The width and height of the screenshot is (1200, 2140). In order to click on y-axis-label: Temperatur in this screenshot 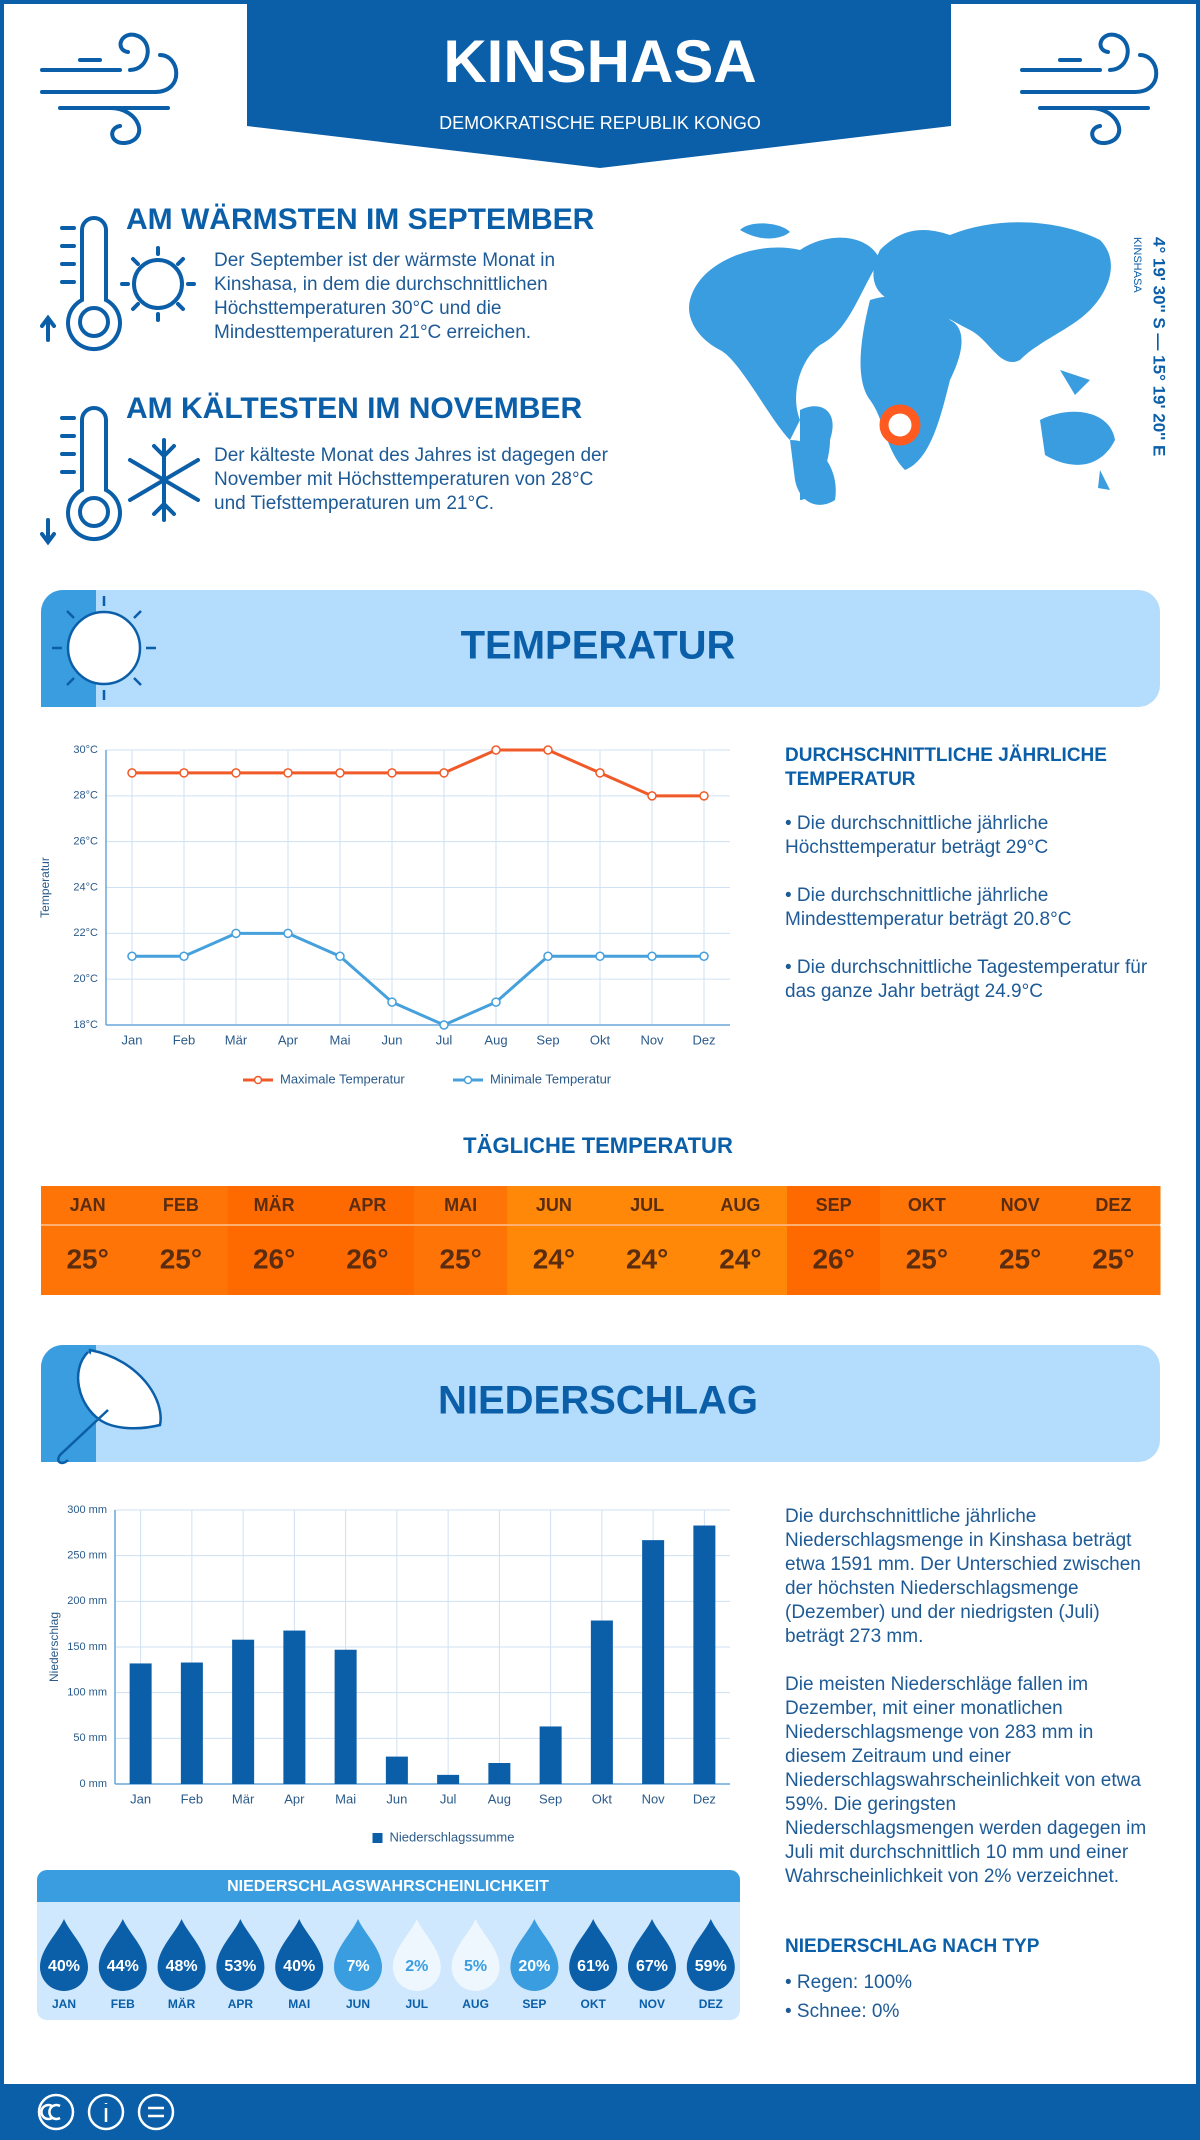, I will do `click(45, 887)`.